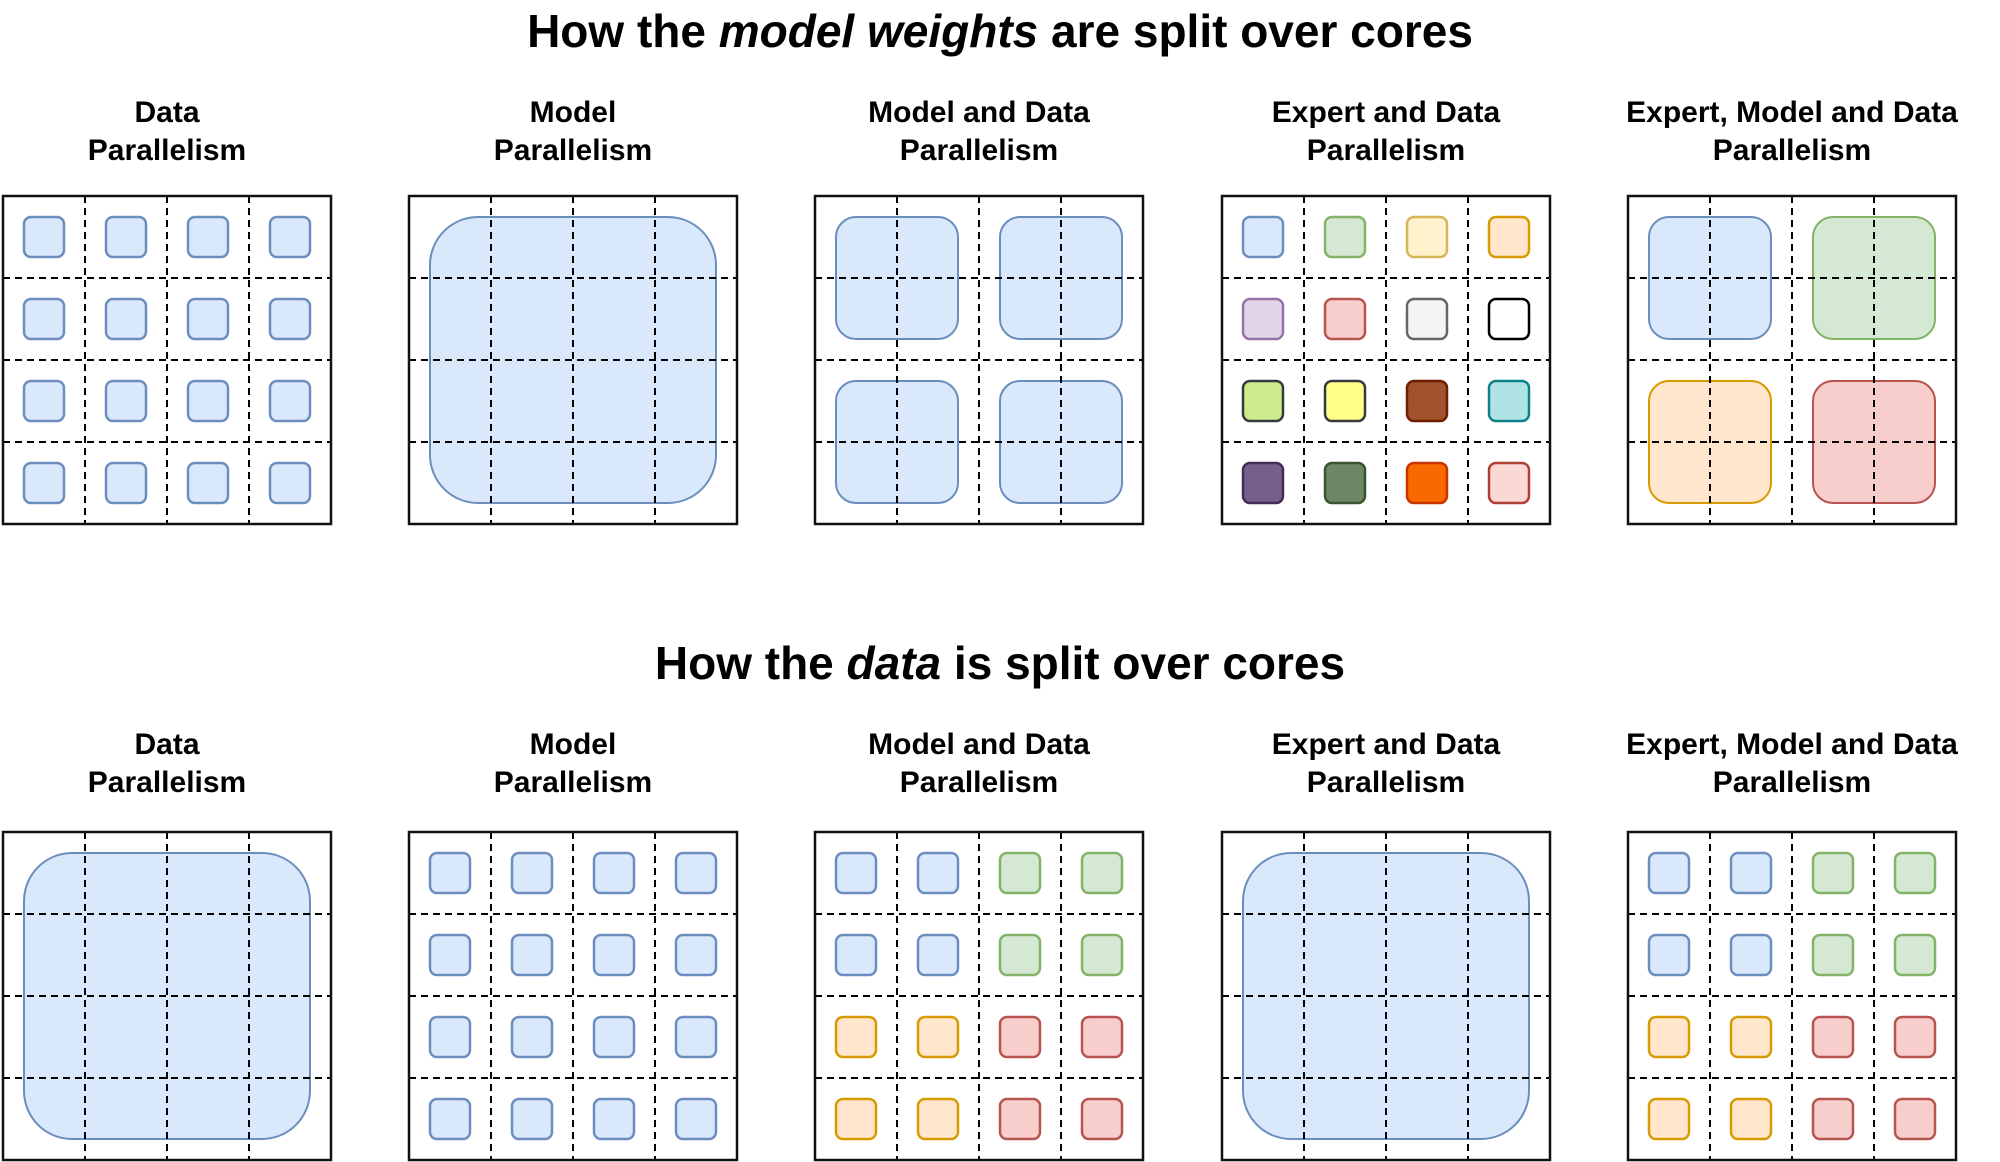  What do you see at coordinates (1143, 663) in the screenshot?
I see `title-text: is split over cores` at bounding box center [1143, 663].